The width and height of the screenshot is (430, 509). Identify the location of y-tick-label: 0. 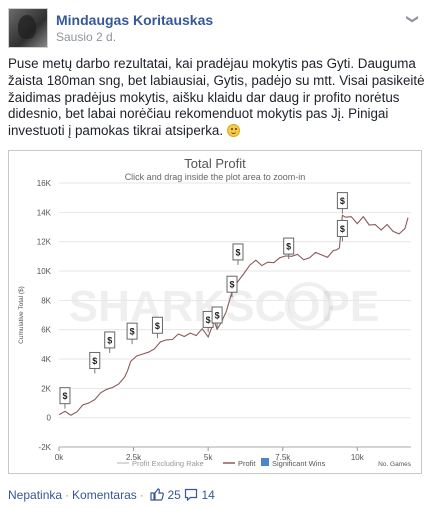
(49, 418).